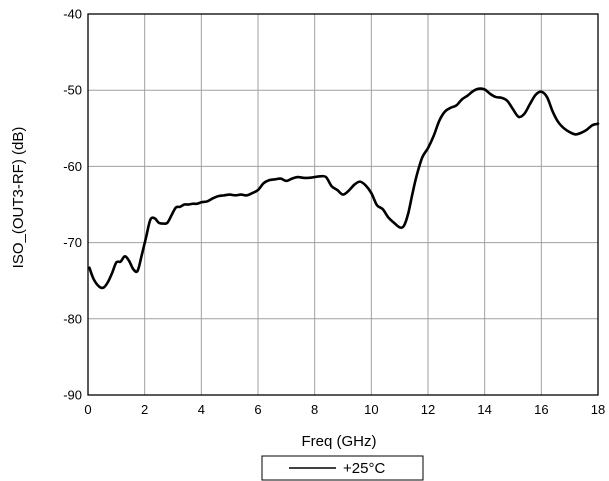  I want to click on legend-box, so click(342, 468).